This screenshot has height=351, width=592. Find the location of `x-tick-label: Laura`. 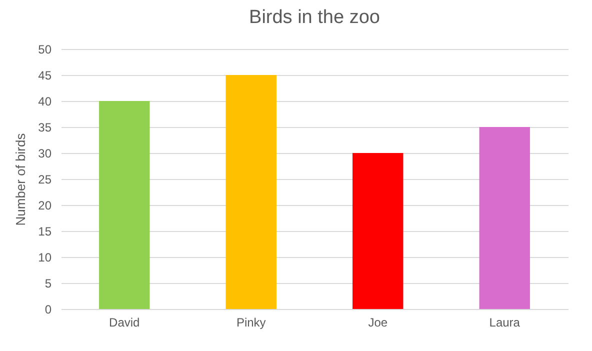

x-tick-label: Laura is located at coordinates (504, 323).